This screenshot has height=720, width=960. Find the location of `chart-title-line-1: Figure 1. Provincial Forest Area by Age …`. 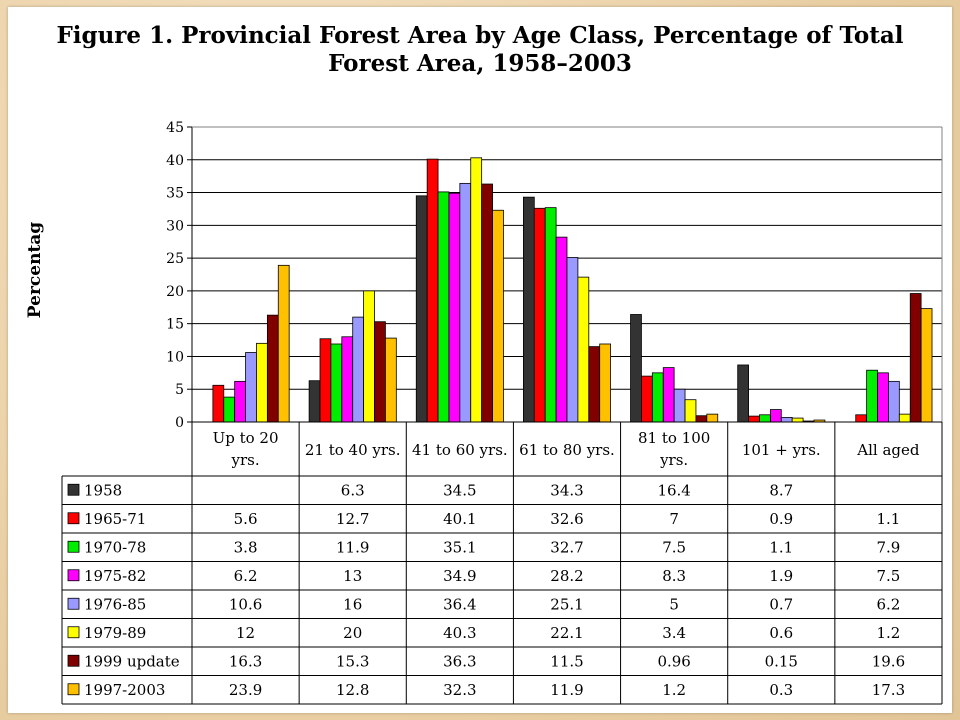

chart-title-line-1: Figure 1. Provincial Forest Area by Age … is located at coordinates (480, 35).